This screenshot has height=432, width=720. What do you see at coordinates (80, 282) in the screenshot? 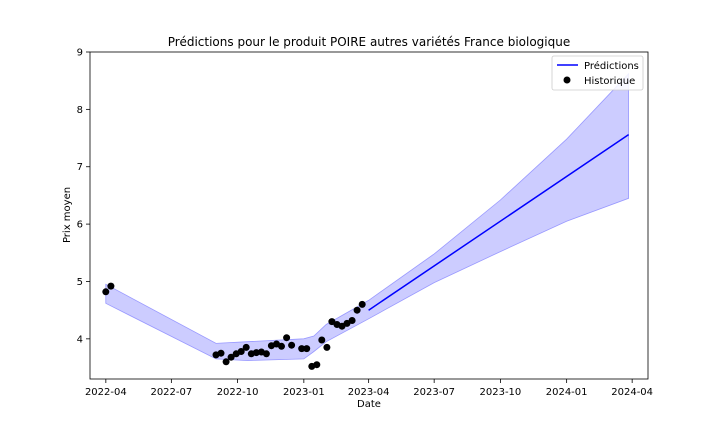
I see `y-tick-label: 5` at bounding box center [80, 282].